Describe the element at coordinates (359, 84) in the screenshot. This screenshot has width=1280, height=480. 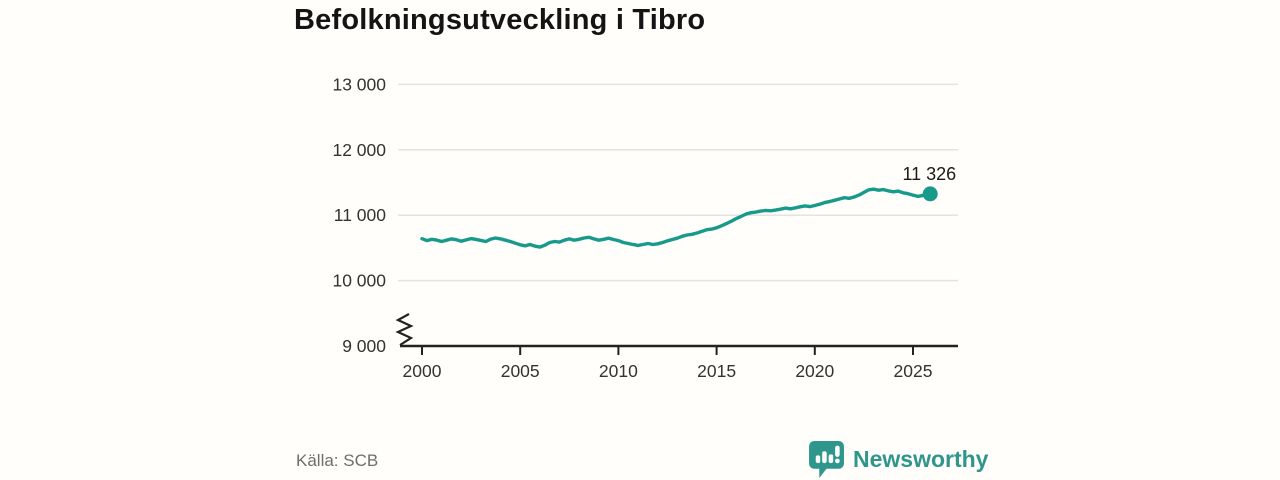
I see `y-axis-tick-label: 13 000` at that location.